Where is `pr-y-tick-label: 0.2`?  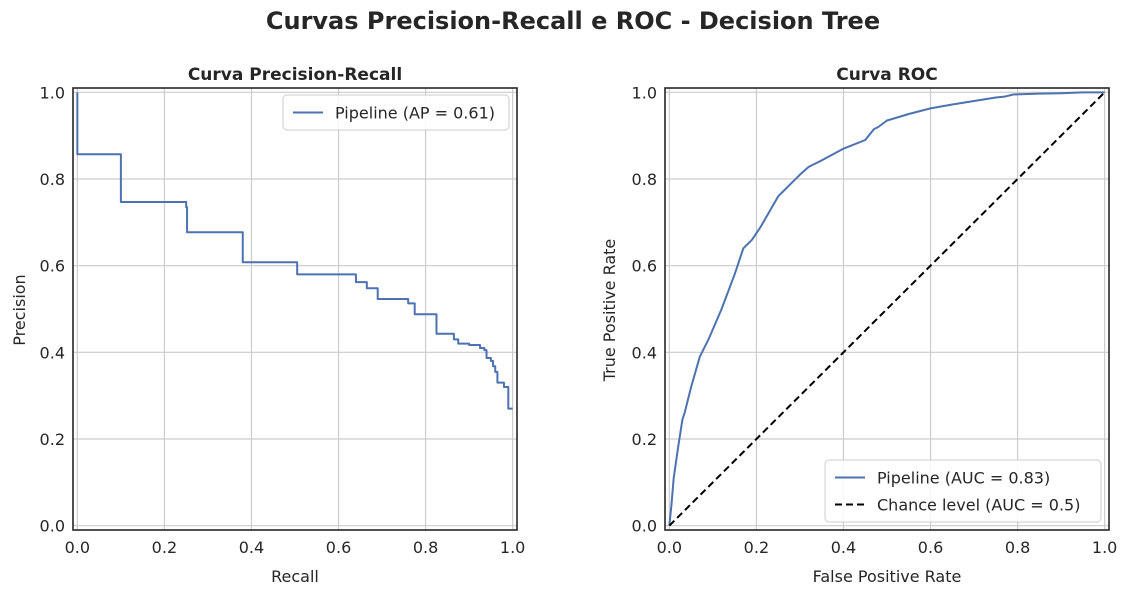
pr-y-tick-label: 0.2 is located at coordinates (52, 439).